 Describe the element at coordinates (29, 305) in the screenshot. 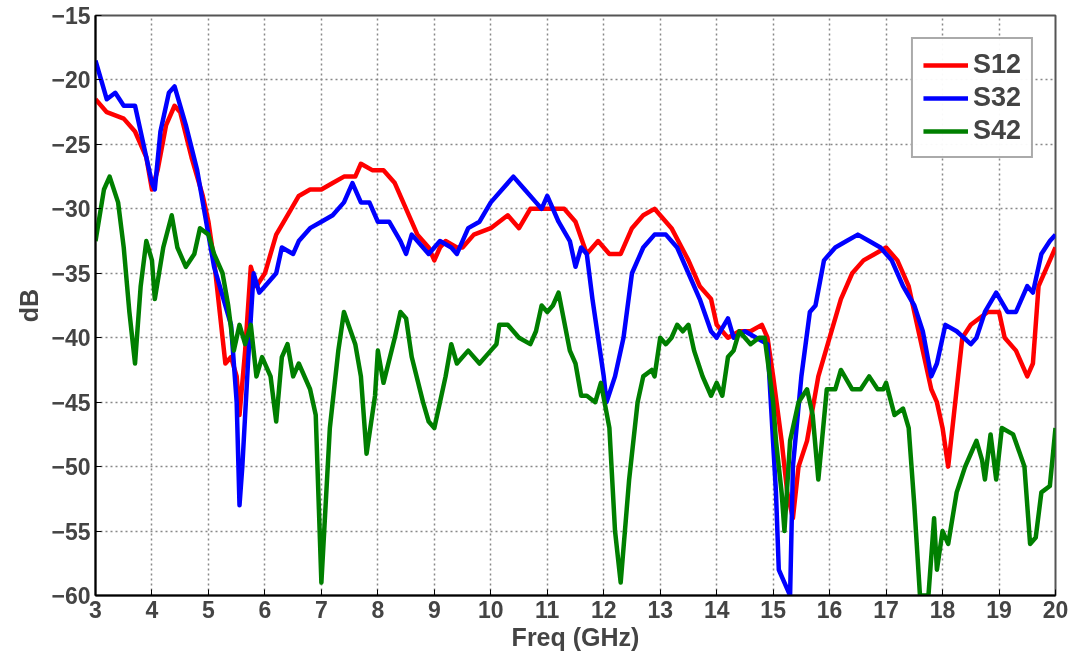

I see `y-axis-title: dB` at that location.